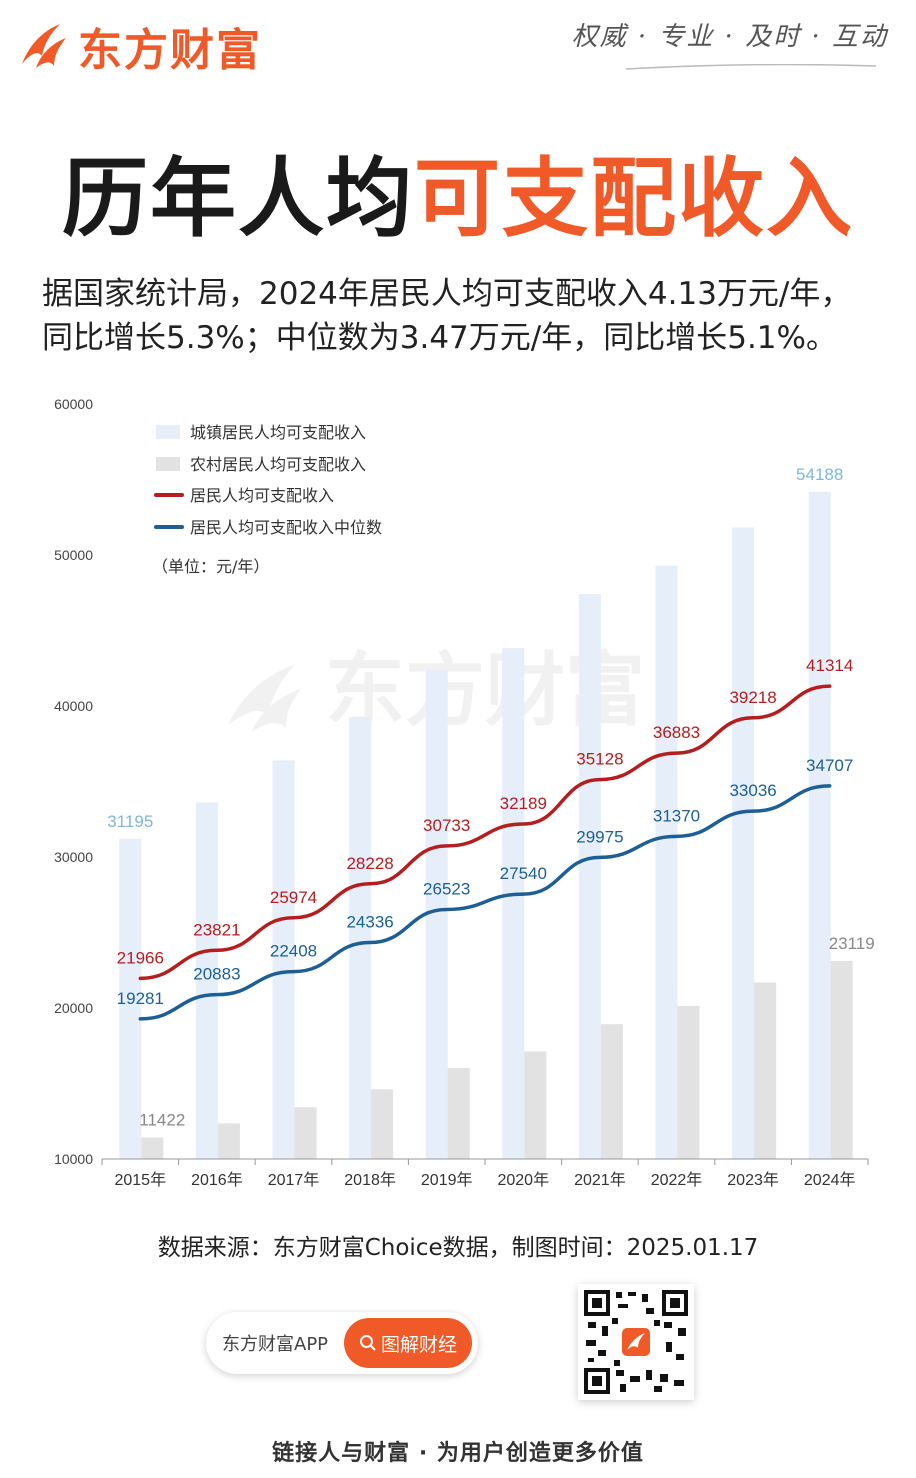 The height and width of the screenshot is (1478, 916). Describe the element at coordinates (523, 803) in the screenshot. I see `mean-income-label: 32189` at that location.